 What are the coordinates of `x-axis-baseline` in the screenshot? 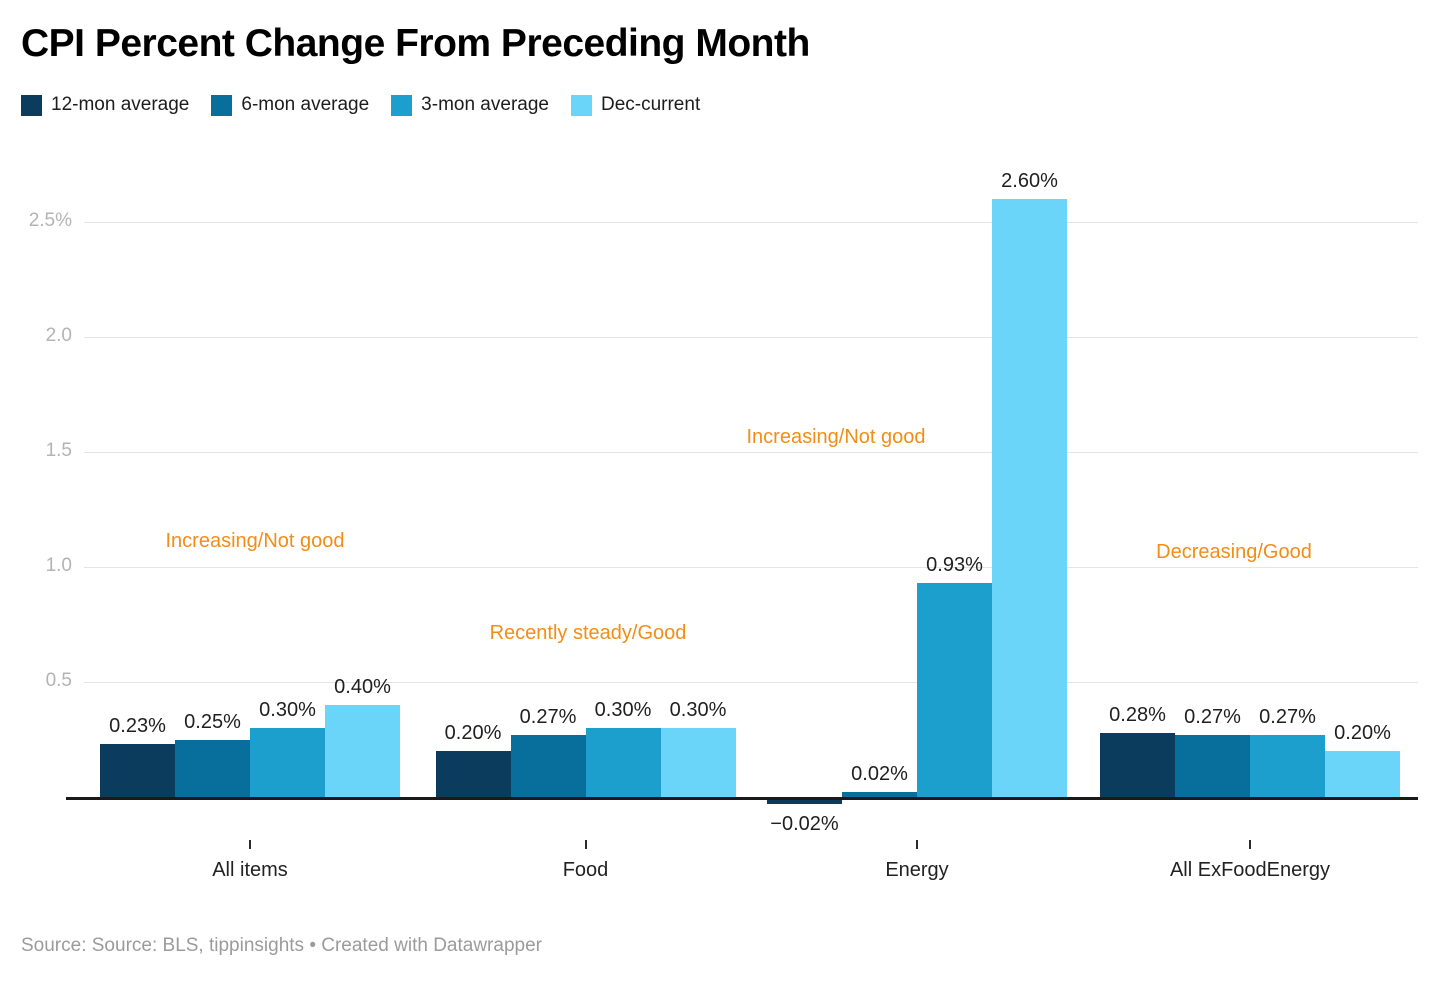 It's located at (742, 798).